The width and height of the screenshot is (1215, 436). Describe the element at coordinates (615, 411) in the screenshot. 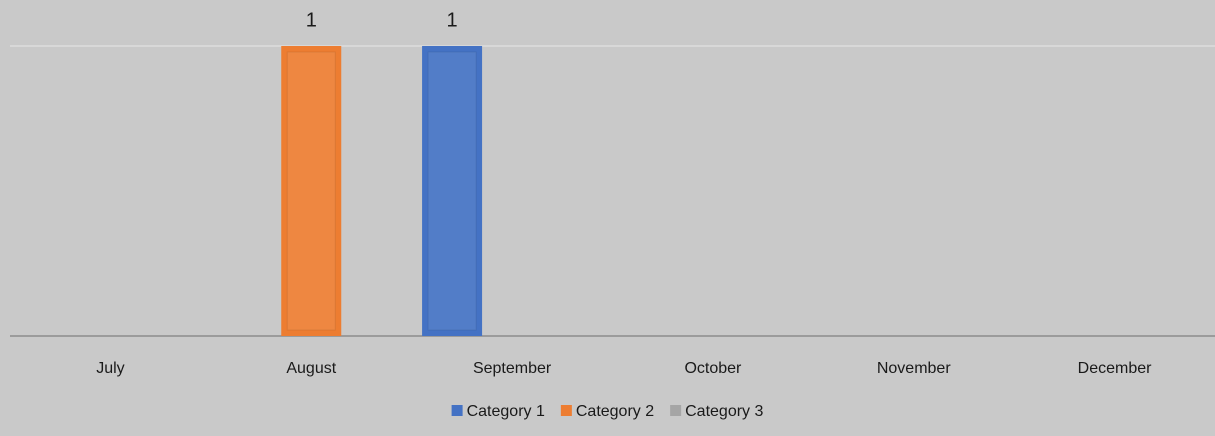

I see `legend-label: Category 2` at that location.